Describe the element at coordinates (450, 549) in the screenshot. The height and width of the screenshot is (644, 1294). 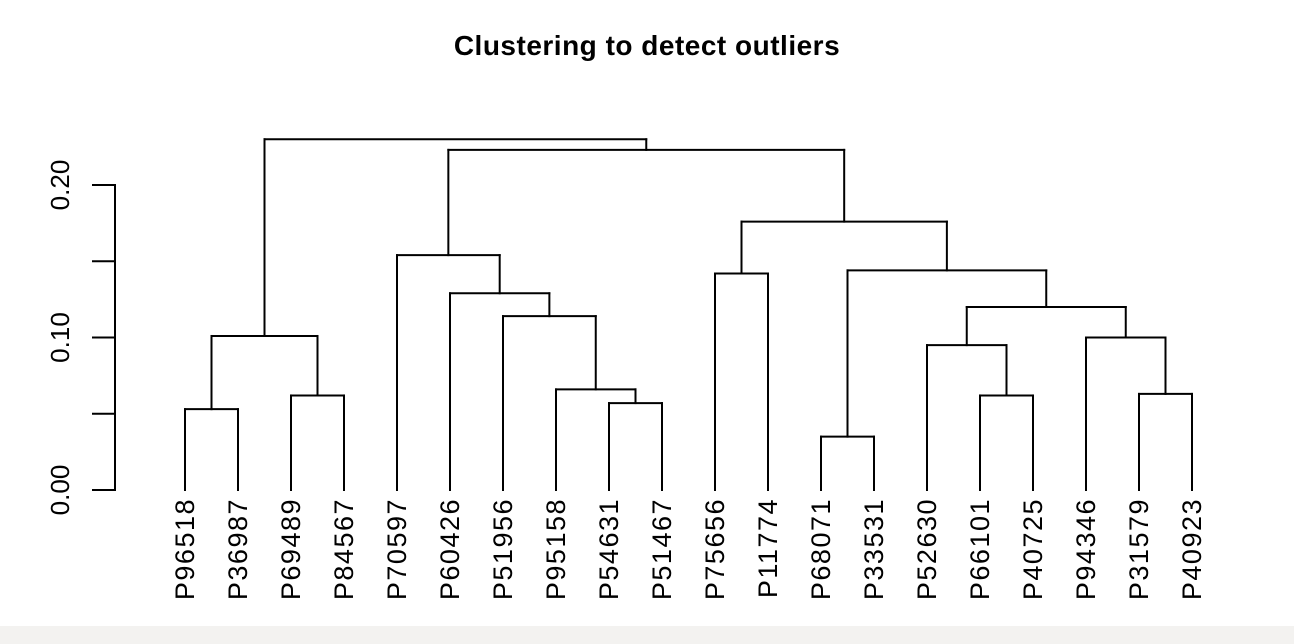
I see `leaf-label: P60426` at that location.